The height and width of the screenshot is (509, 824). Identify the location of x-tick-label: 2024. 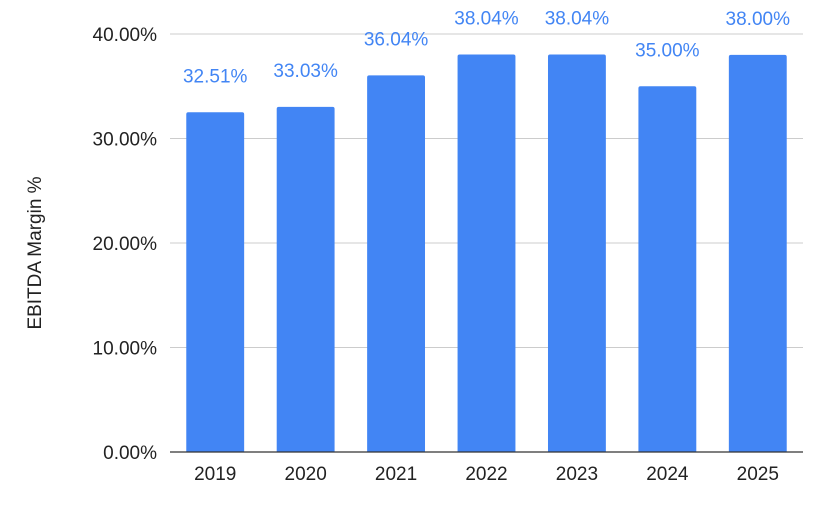
(667, 474).